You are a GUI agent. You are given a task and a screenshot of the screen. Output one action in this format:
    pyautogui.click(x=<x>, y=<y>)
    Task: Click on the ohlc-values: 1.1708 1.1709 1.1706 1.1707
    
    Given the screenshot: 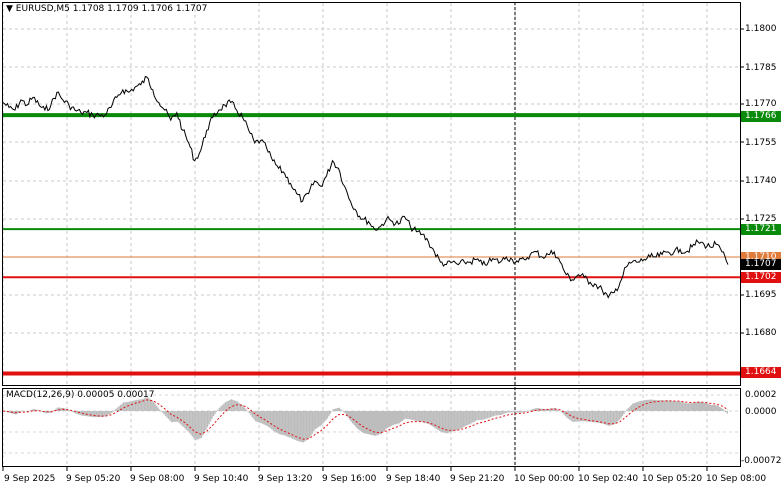 What is the action you would take?
    pyautogui.click(x=140, y=9)
    